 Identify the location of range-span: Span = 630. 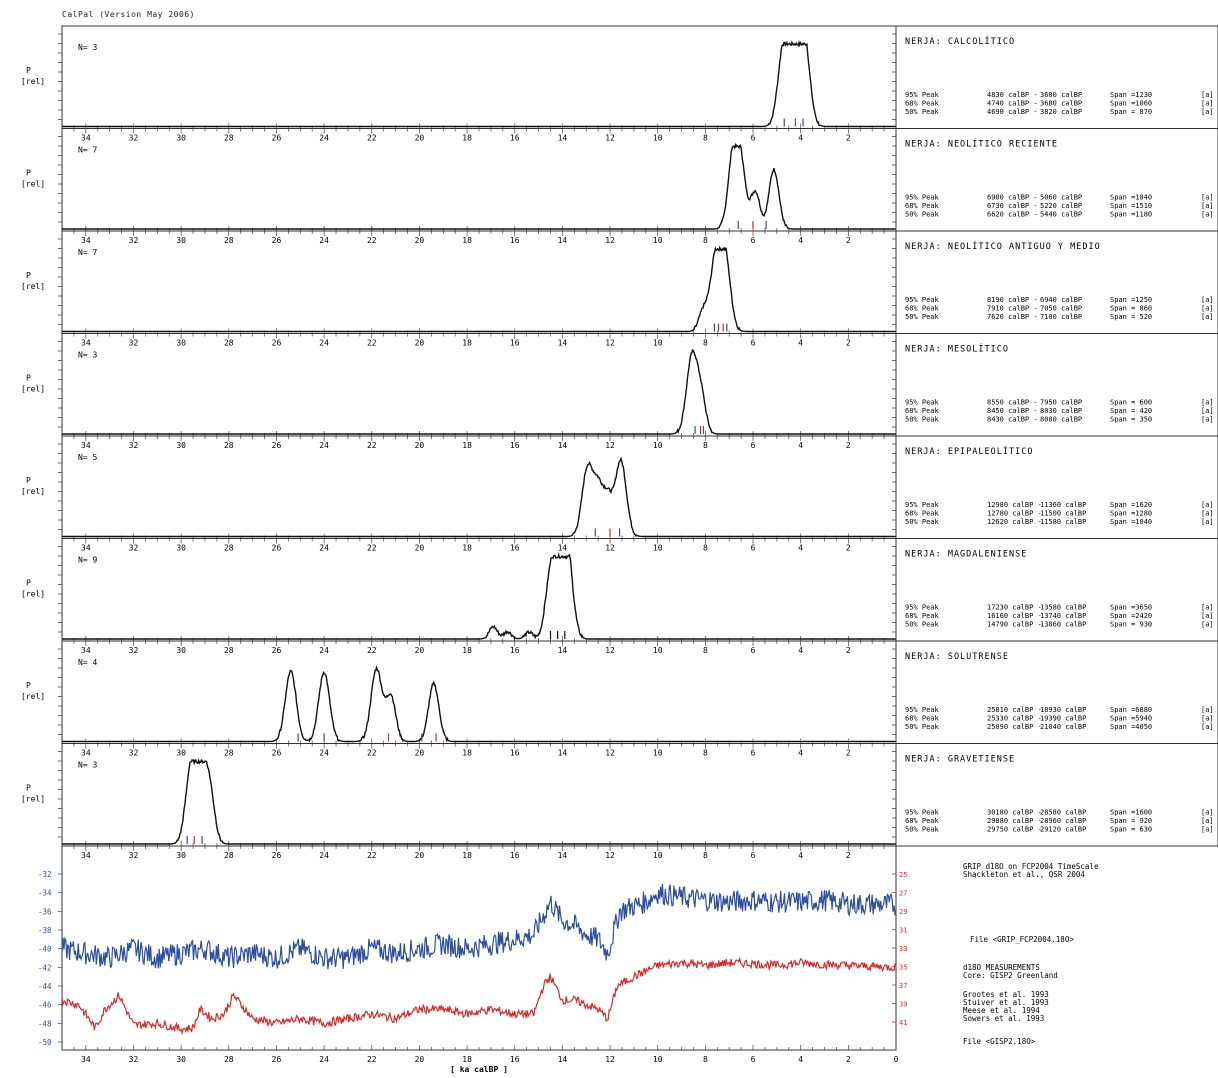
(1131, 830).